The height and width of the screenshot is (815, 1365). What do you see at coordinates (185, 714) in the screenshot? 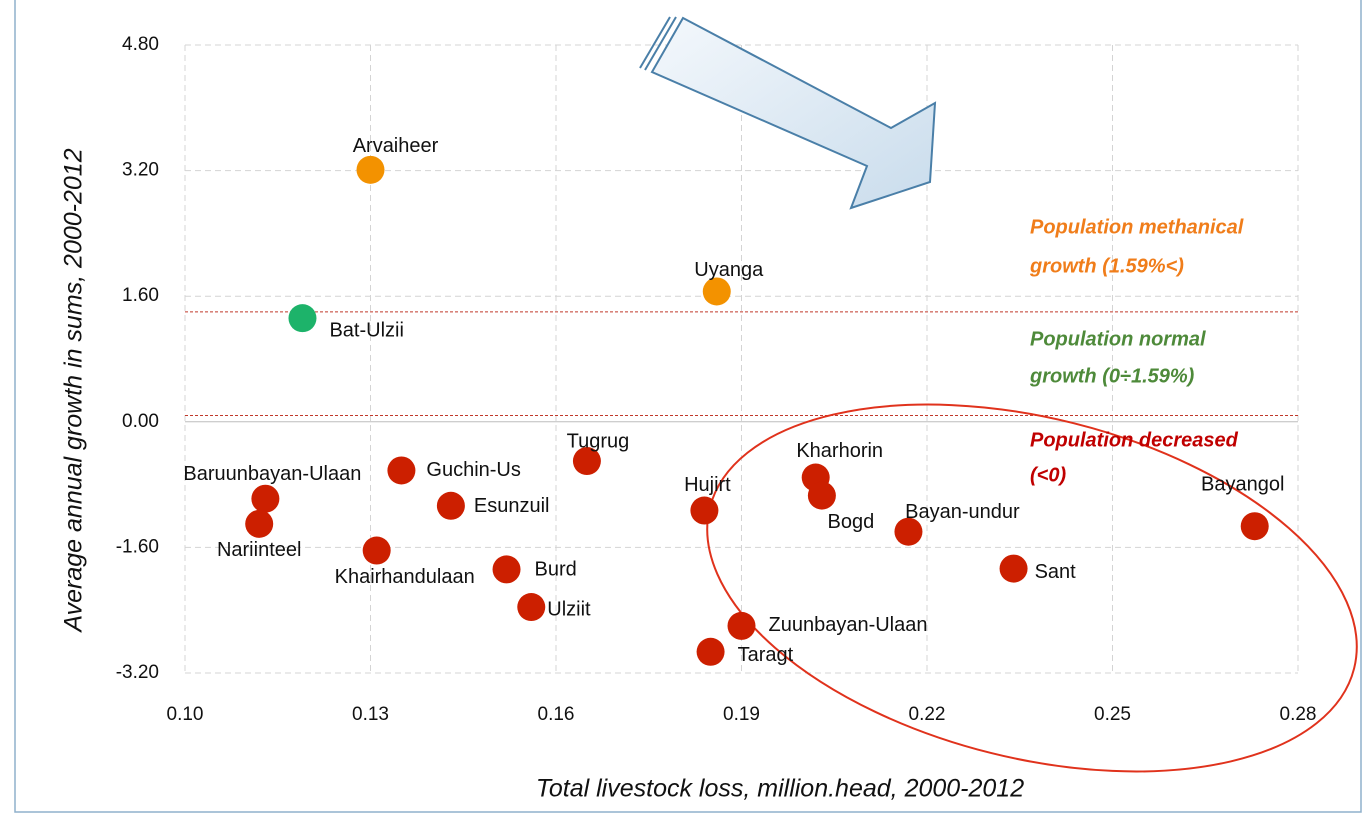
I see `x-tick-label: 0.10` at bounding box center [185, 714].